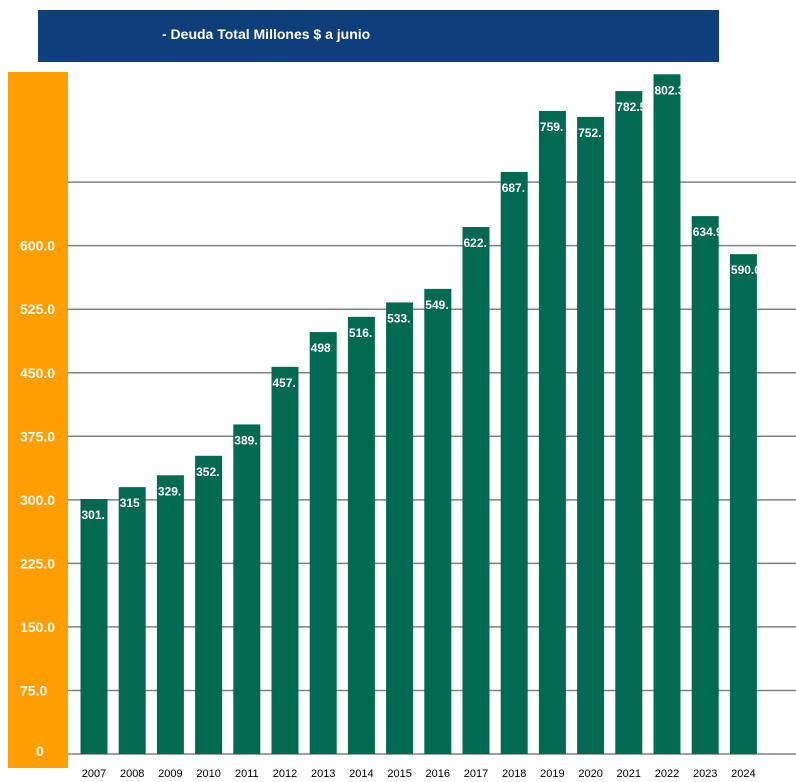  I want to click on bar-2017, so click(476, 490).